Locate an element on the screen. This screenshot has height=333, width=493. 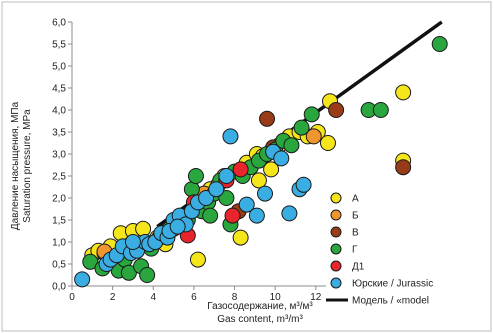
y-tick-label: 5,0 is located at coordinates (59, 67).